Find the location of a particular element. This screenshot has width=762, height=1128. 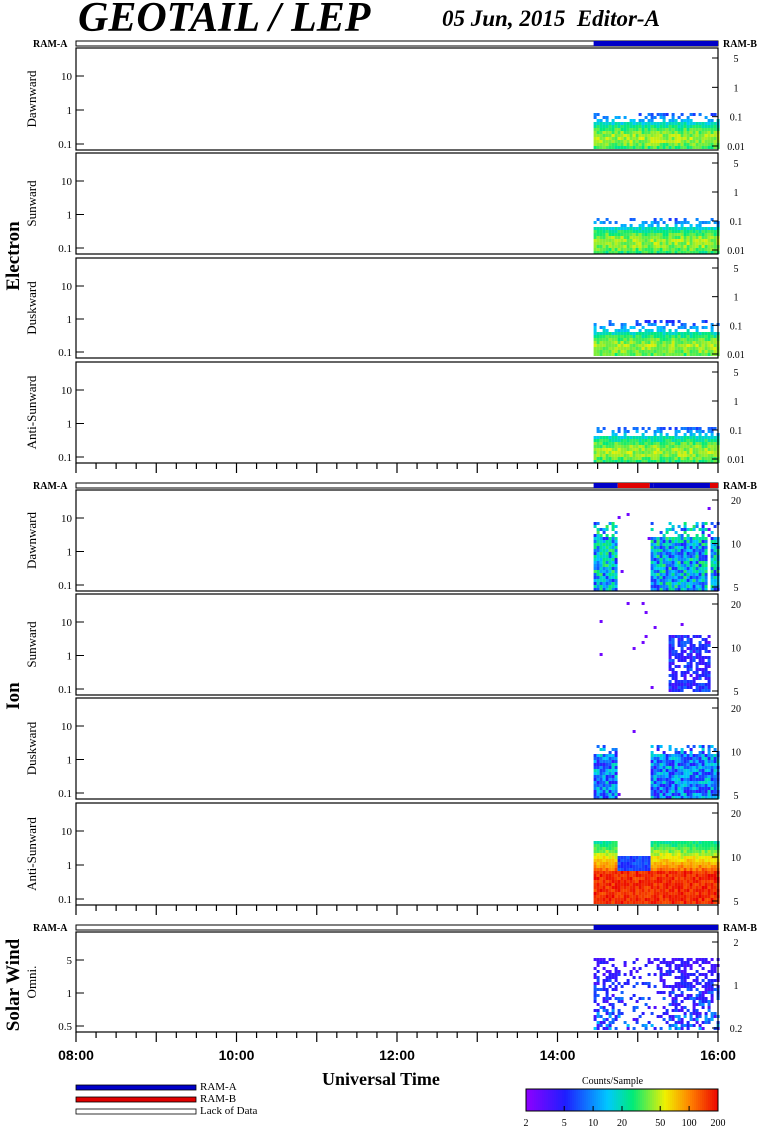

colorbar-tick-label: 20 is located at coordinates (622, 1123).